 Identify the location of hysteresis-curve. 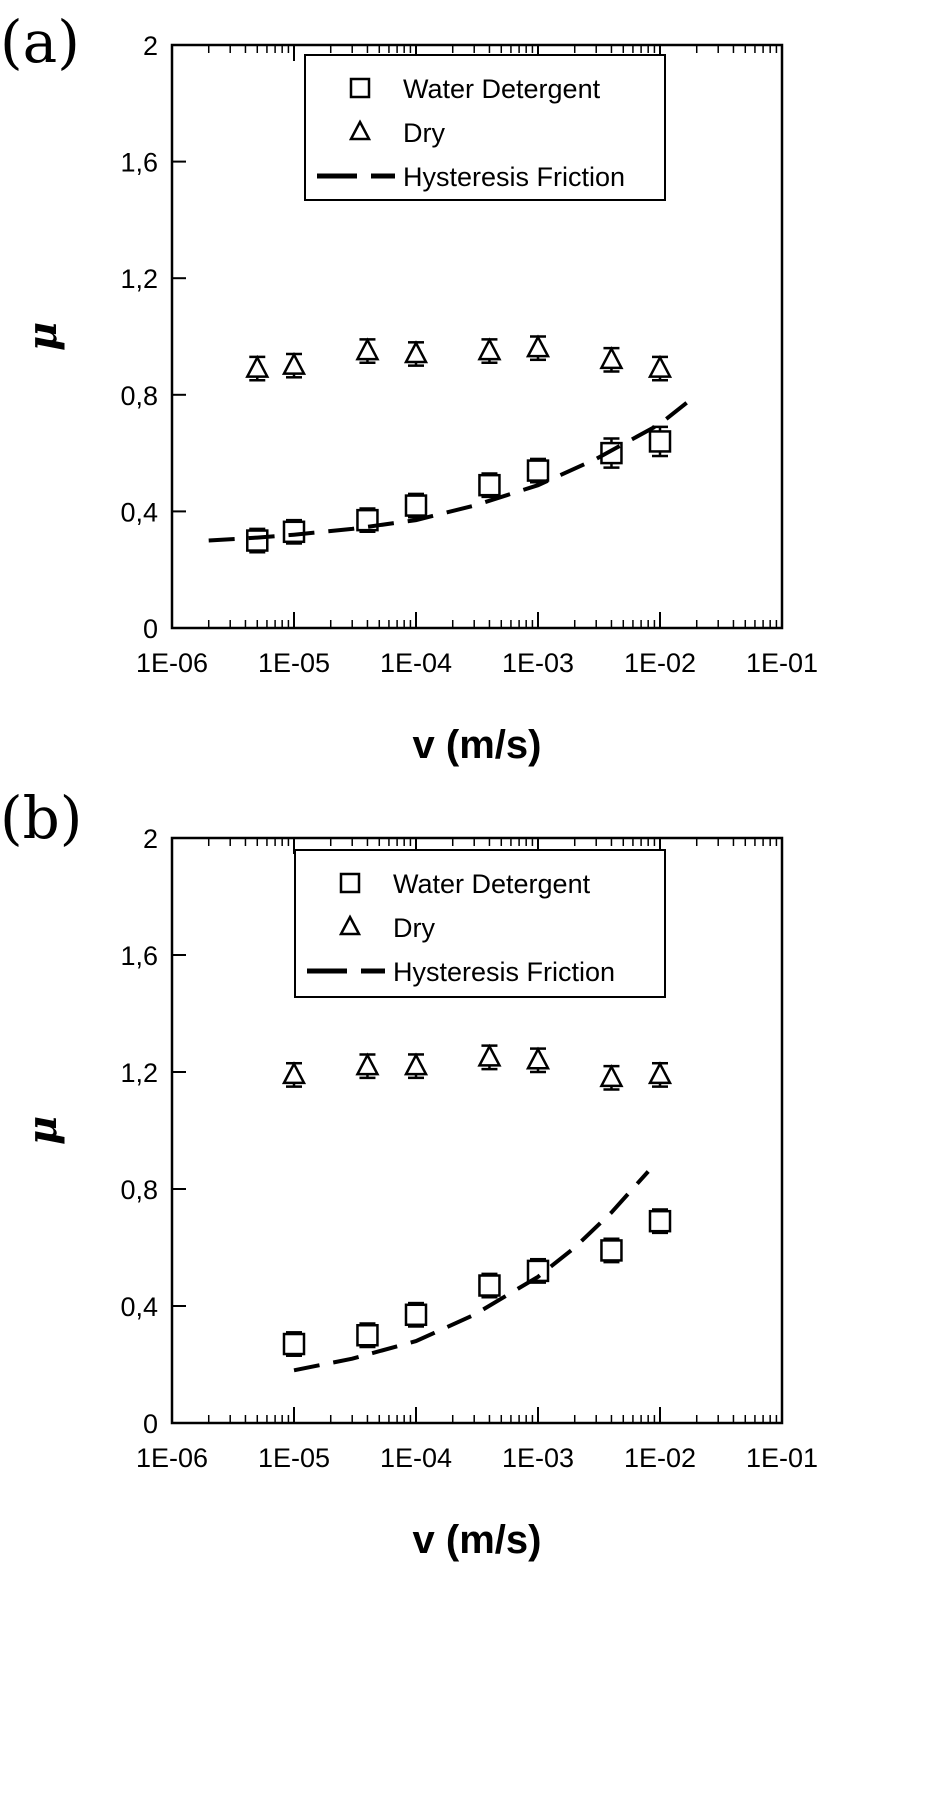
(453, 468).